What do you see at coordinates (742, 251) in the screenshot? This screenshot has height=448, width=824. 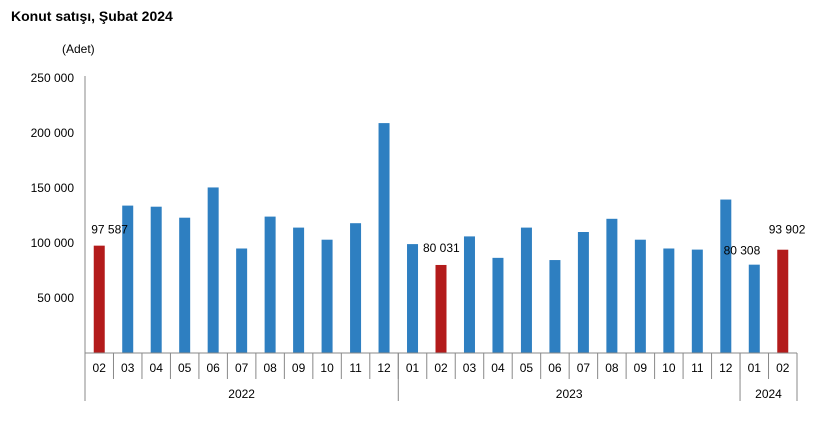 I see `data-label: 80 308` at bounding box center [742, 251].